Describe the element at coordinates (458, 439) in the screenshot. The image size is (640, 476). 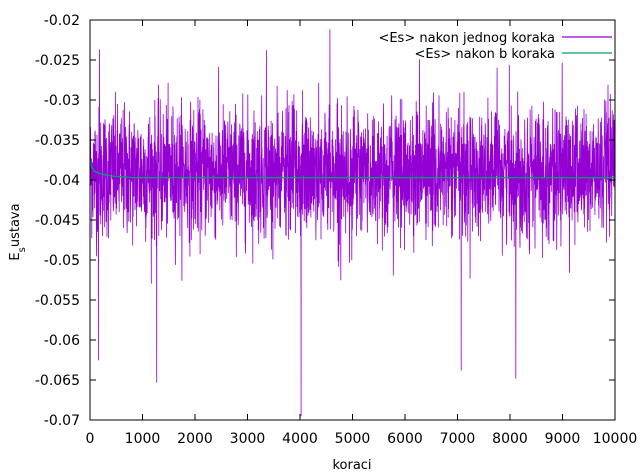
I see `x-tick-label: 7000` at that location.